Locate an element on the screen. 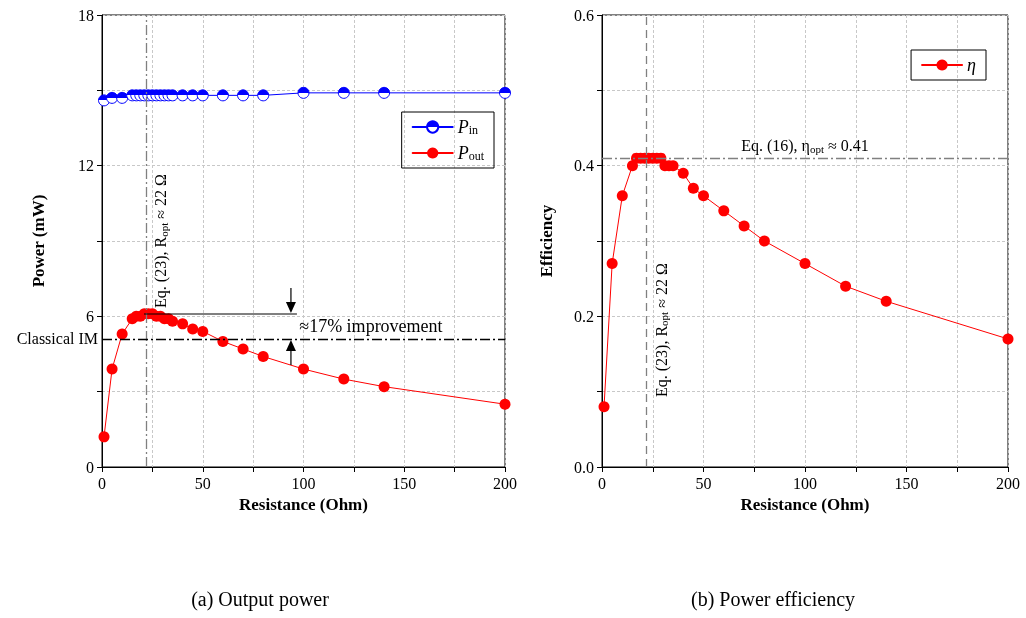 This screenshot has width=1026, height=618. y-tick-label: 0 is located at coordinates (90, 467).